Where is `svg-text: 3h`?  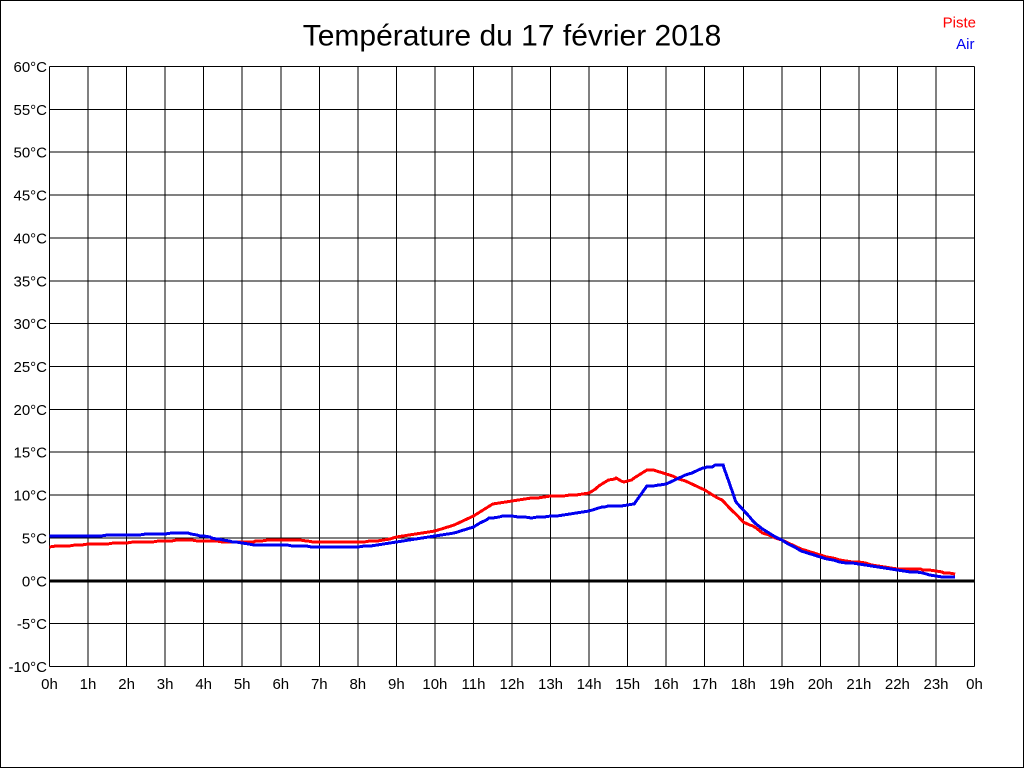
svg-text: 3h is located at coordinates (165, 684).